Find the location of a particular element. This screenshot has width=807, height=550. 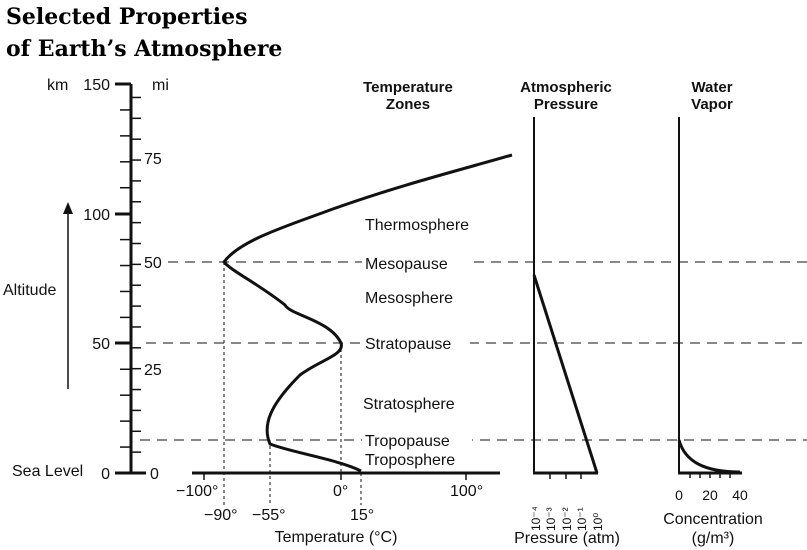

zones-header-1: Temperature is located at coordinates (408, 87).